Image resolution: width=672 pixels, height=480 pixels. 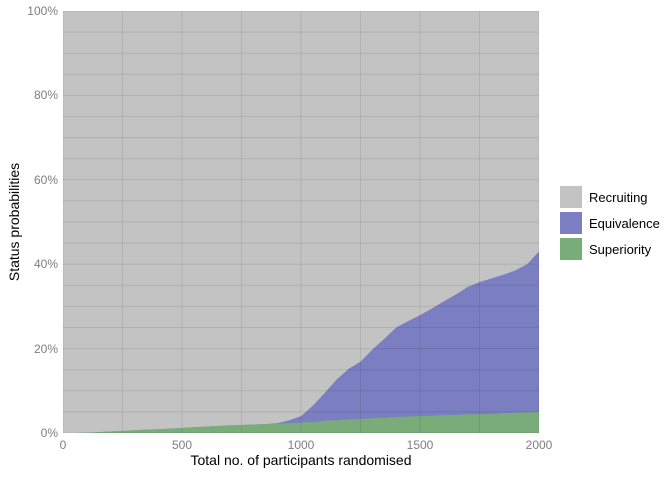 I want to click on y-tick-label: 100%, so click(x=42, y=11).